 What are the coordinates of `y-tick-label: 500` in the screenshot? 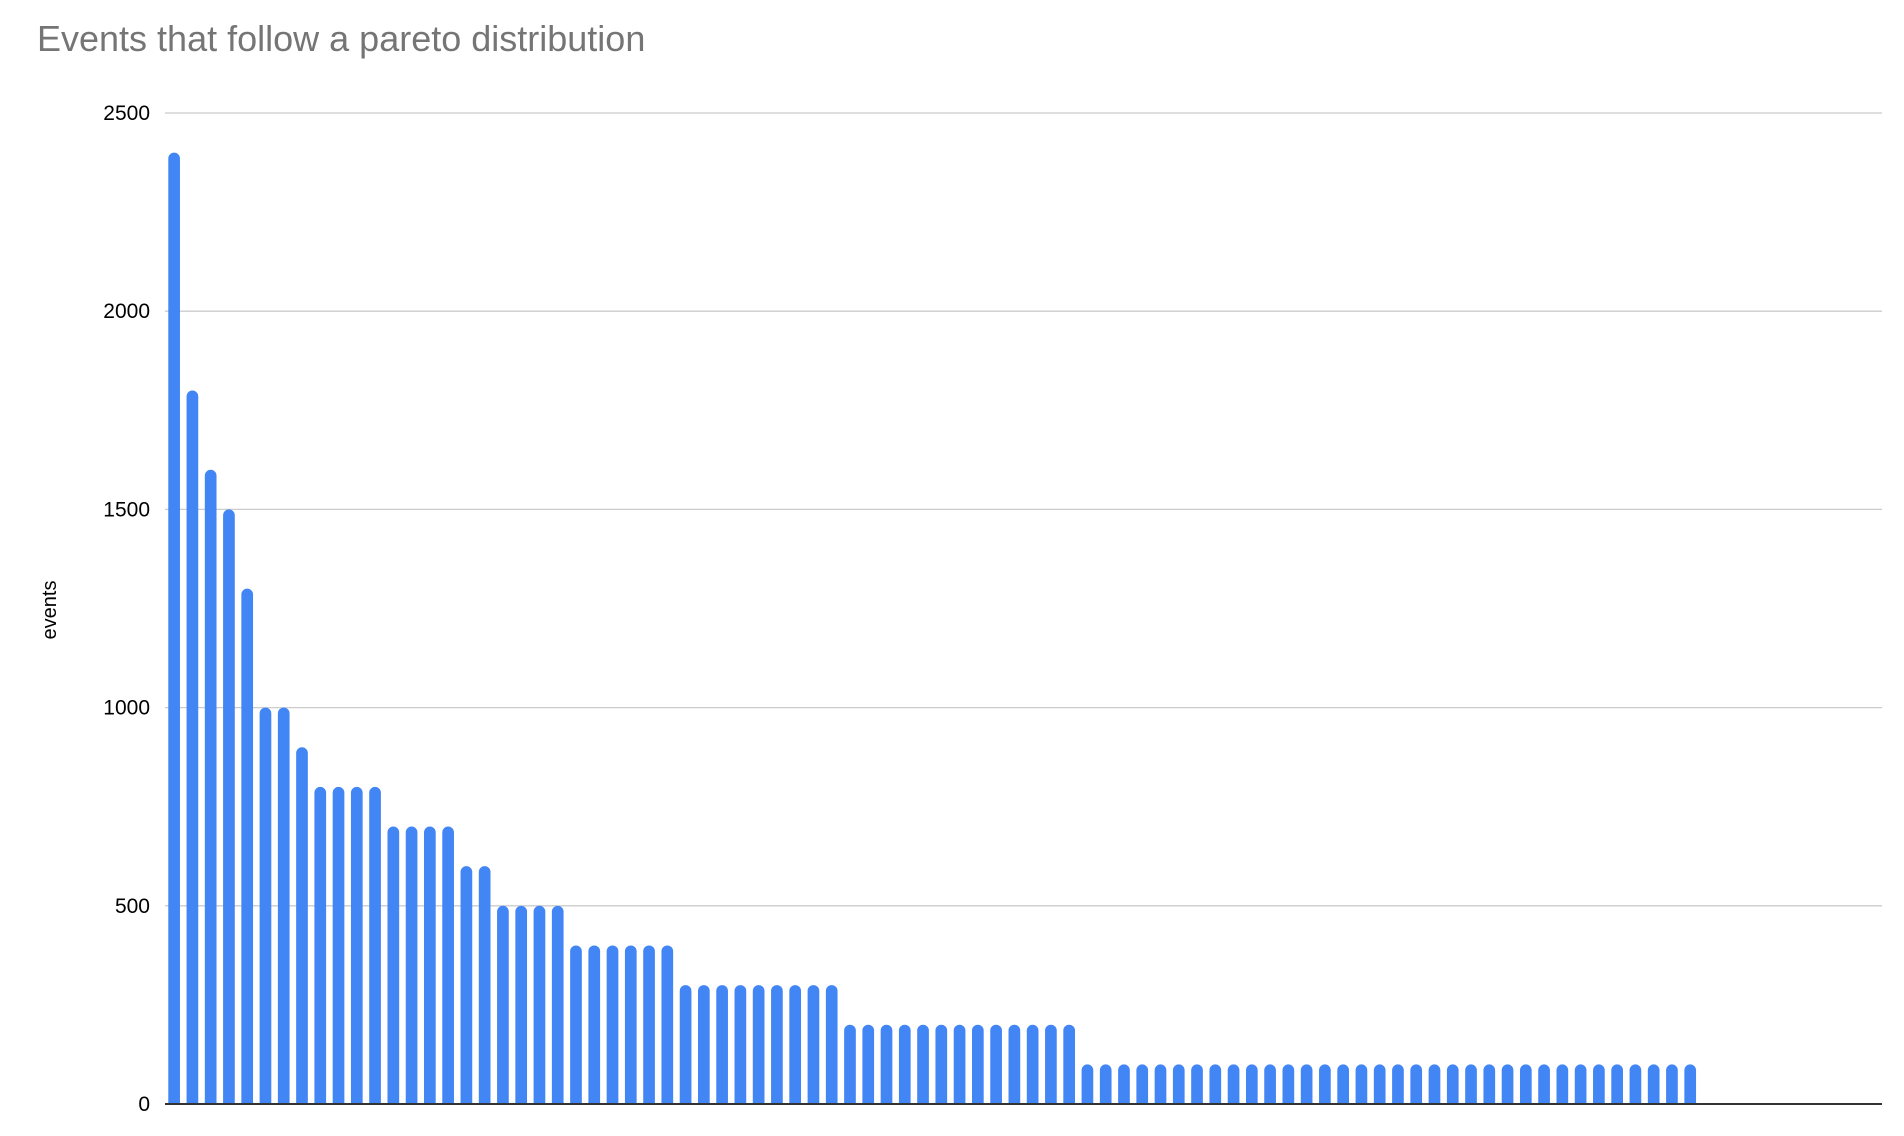 It's located at (132, 906).